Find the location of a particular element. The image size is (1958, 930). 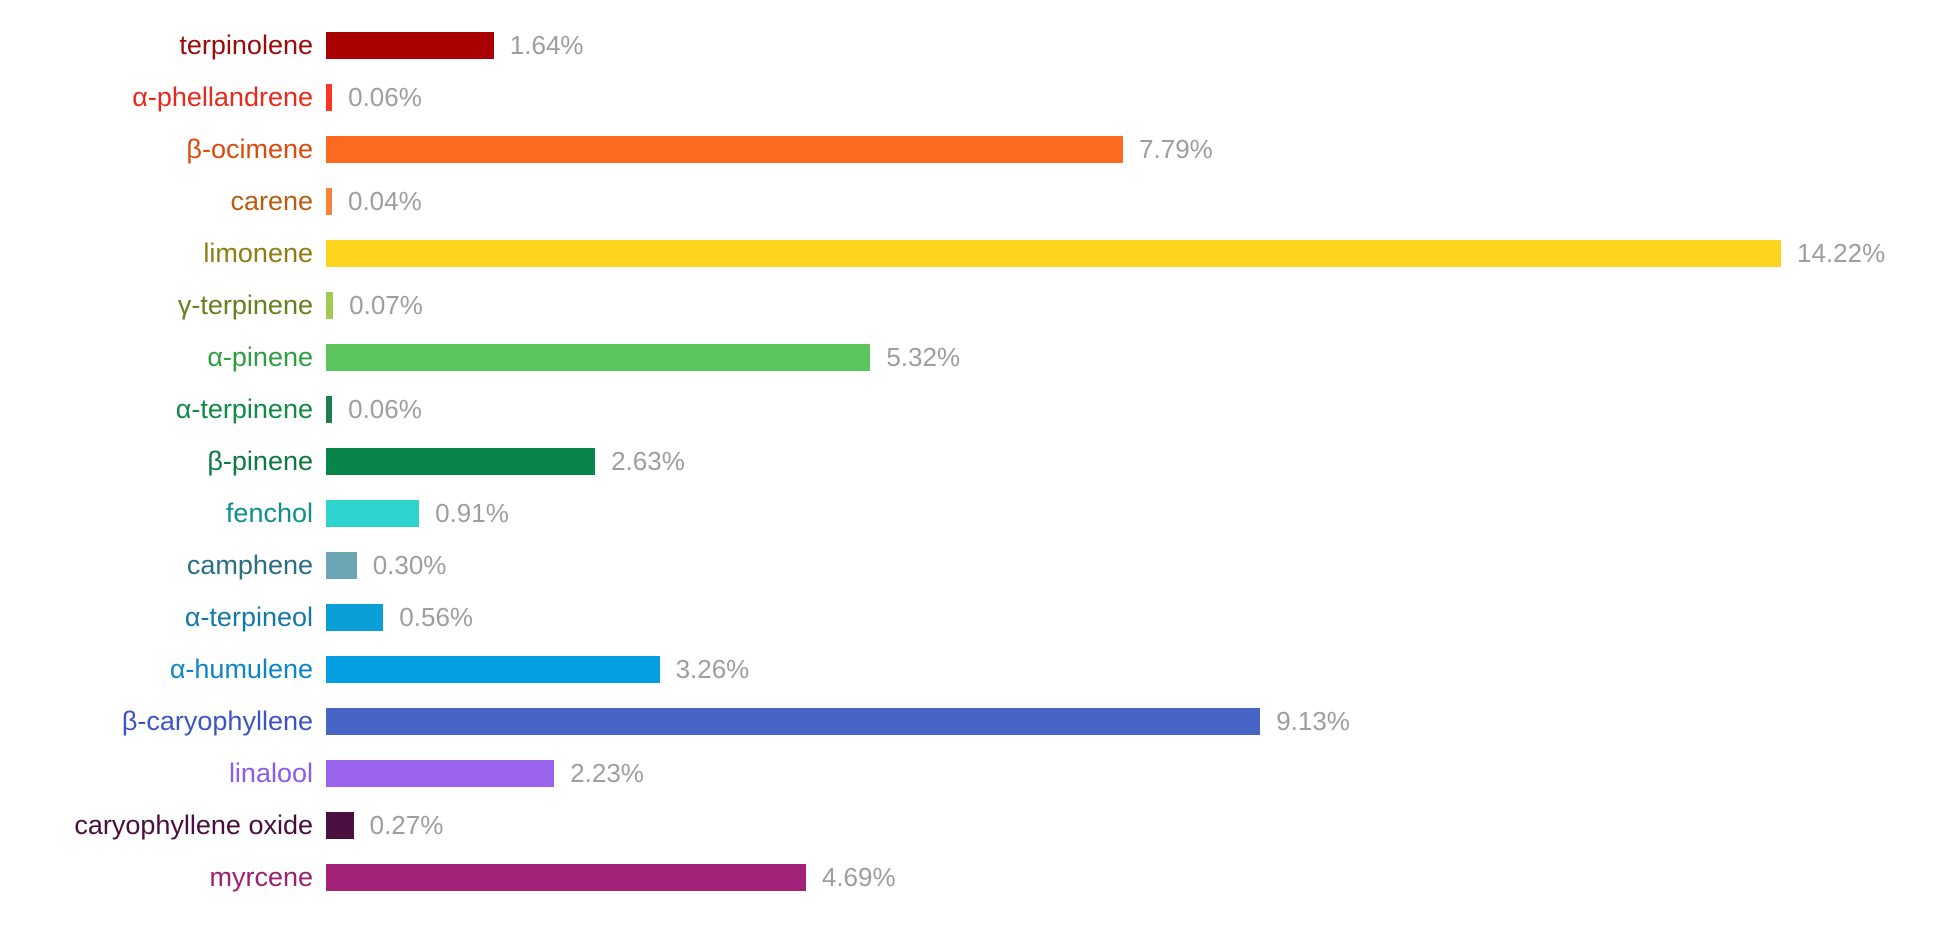

terpene-label: caryophyllene oxide is located at coordinates (193, 824).